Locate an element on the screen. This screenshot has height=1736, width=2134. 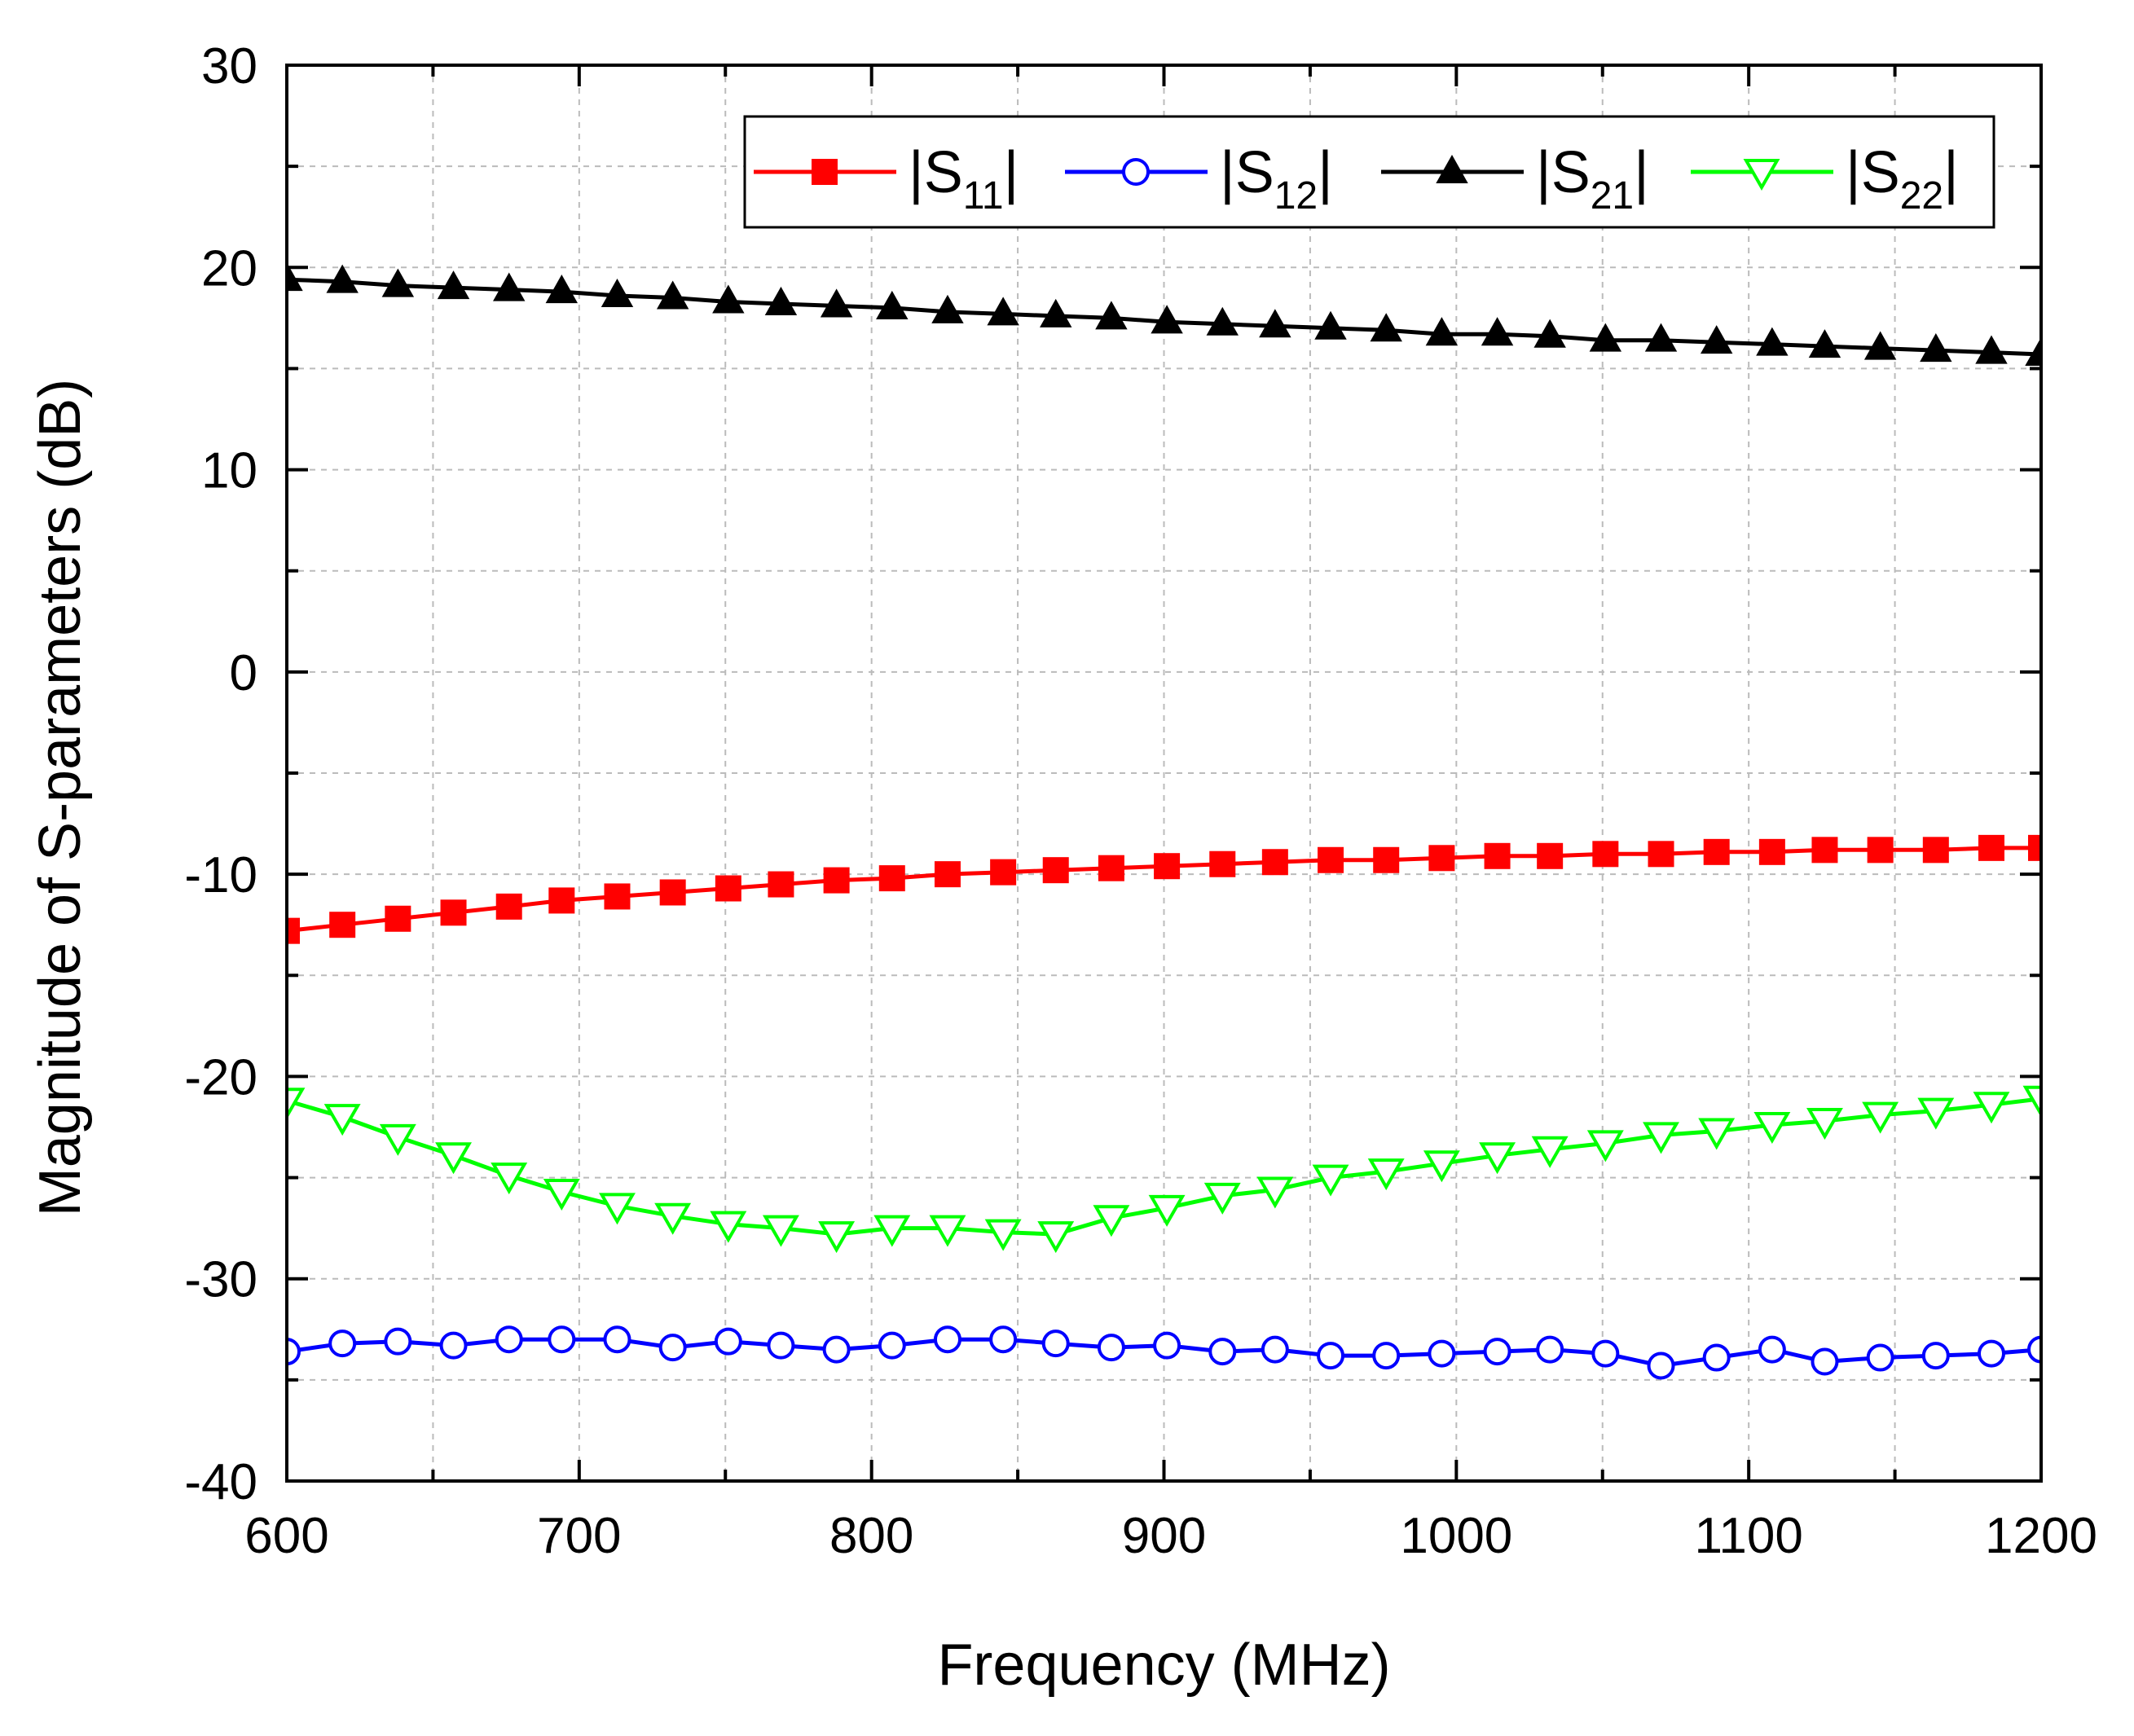
y-tick-label: -40 is located at coordinates (220, 1482).